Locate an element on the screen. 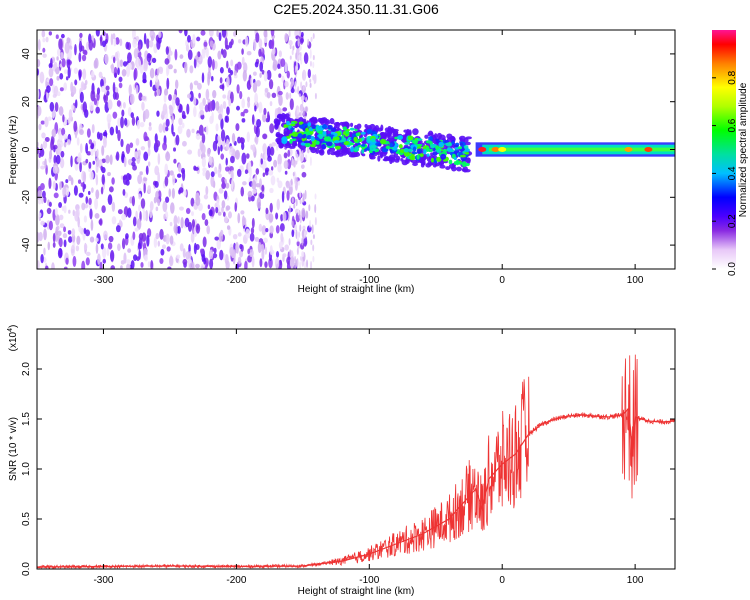 This screenshot has width=750, height=600. y-tick-label: 0 is located at coordinates (26, 149).